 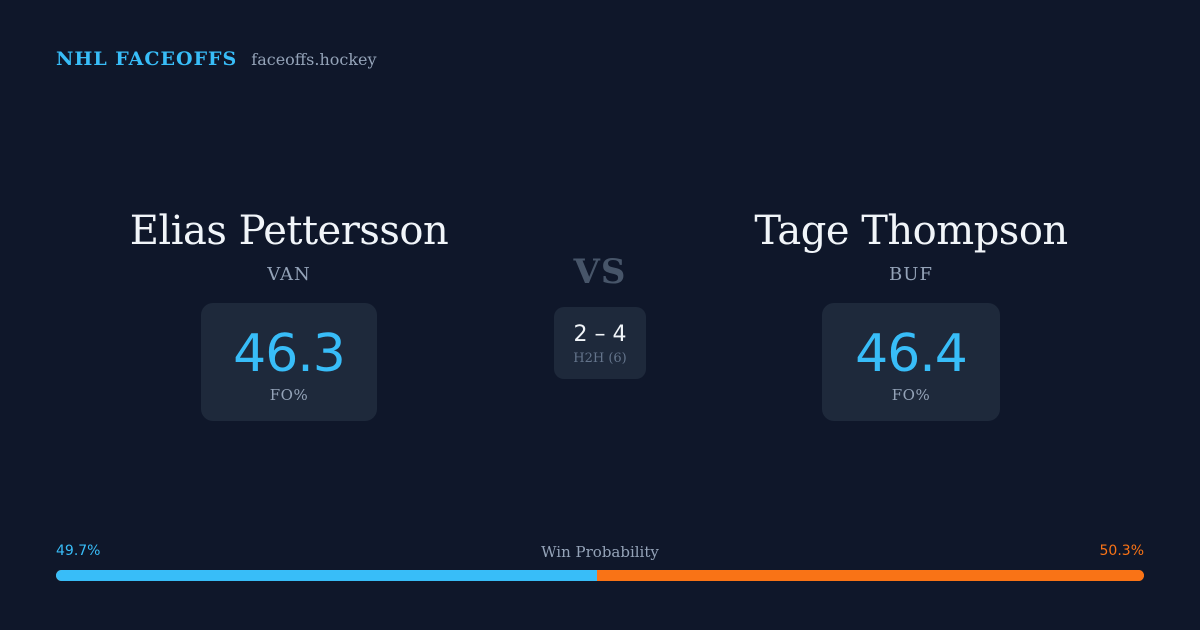 I want to click on win-probability-right-fill, so click(x=870, y=575).